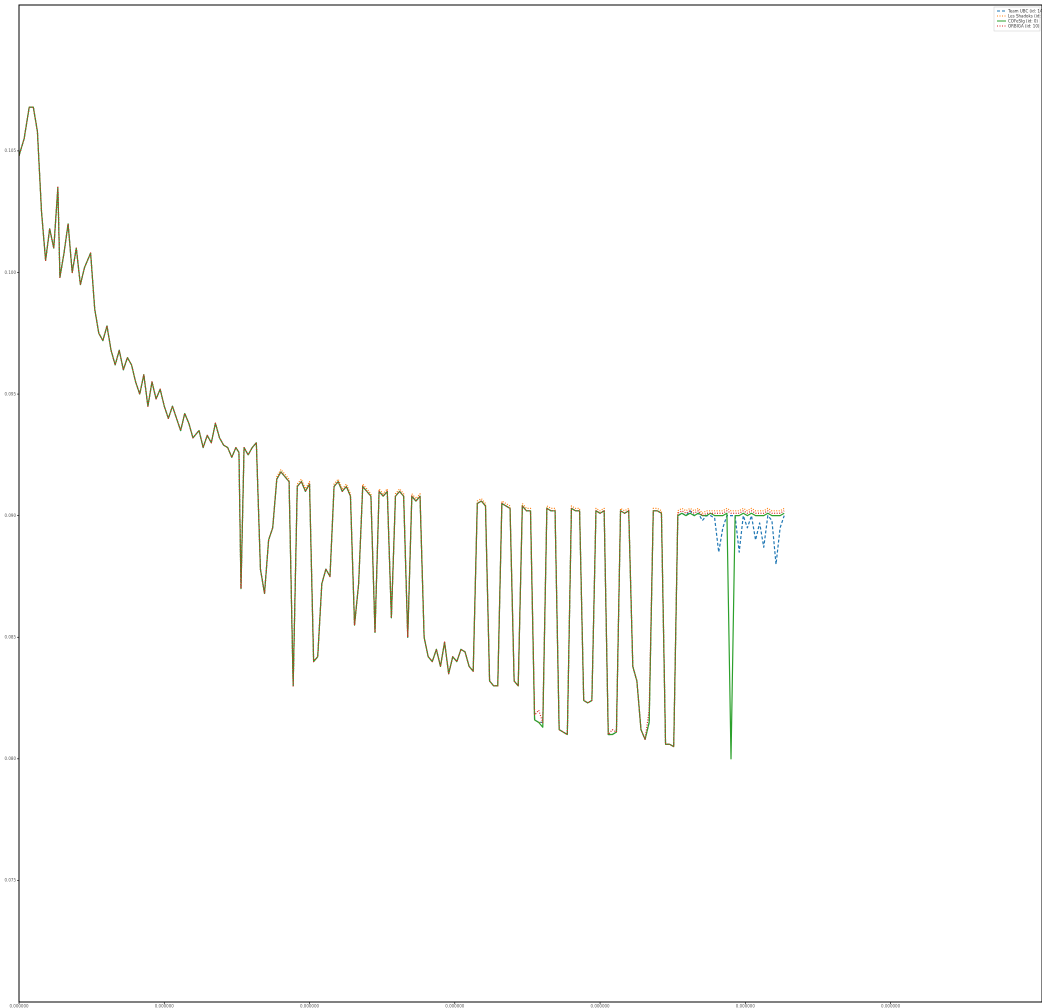 This screenshot has width=1042, height=1008. Describe the element at coordinates (11, 150) in the screenshot. I see `y-tick-label: 0.105` at that location.